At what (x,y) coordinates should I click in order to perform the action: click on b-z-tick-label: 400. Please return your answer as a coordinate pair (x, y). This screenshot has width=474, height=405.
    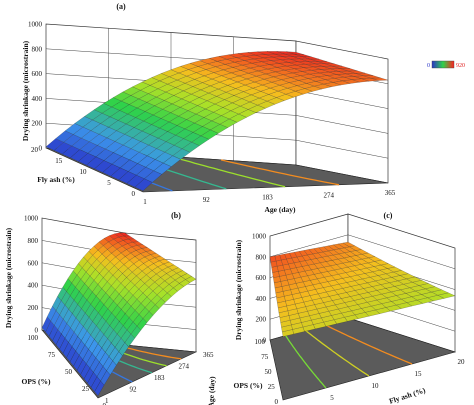
    Looking at the image, I should click on (33, 286).